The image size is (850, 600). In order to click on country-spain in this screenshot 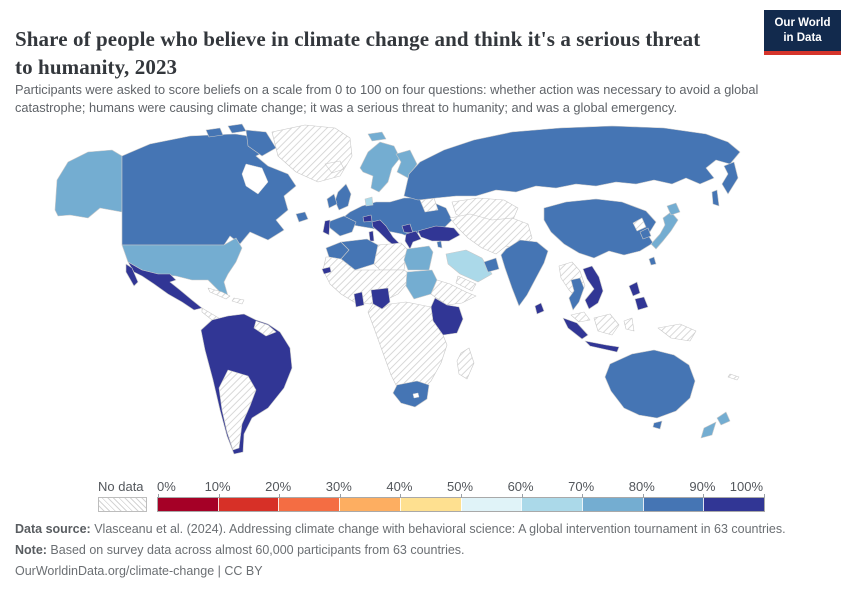, I will do `click(342, 226)`.